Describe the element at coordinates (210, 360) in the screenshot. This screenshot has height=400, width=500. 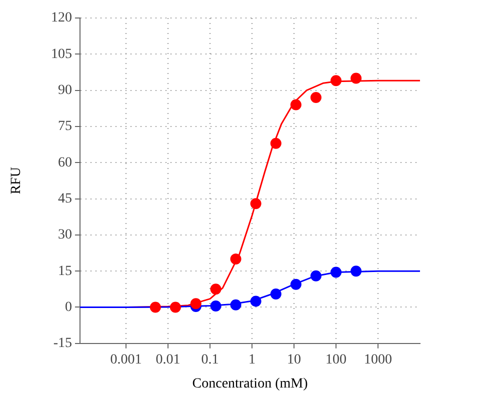
I see `x-tick-label: 0.1` at that location.